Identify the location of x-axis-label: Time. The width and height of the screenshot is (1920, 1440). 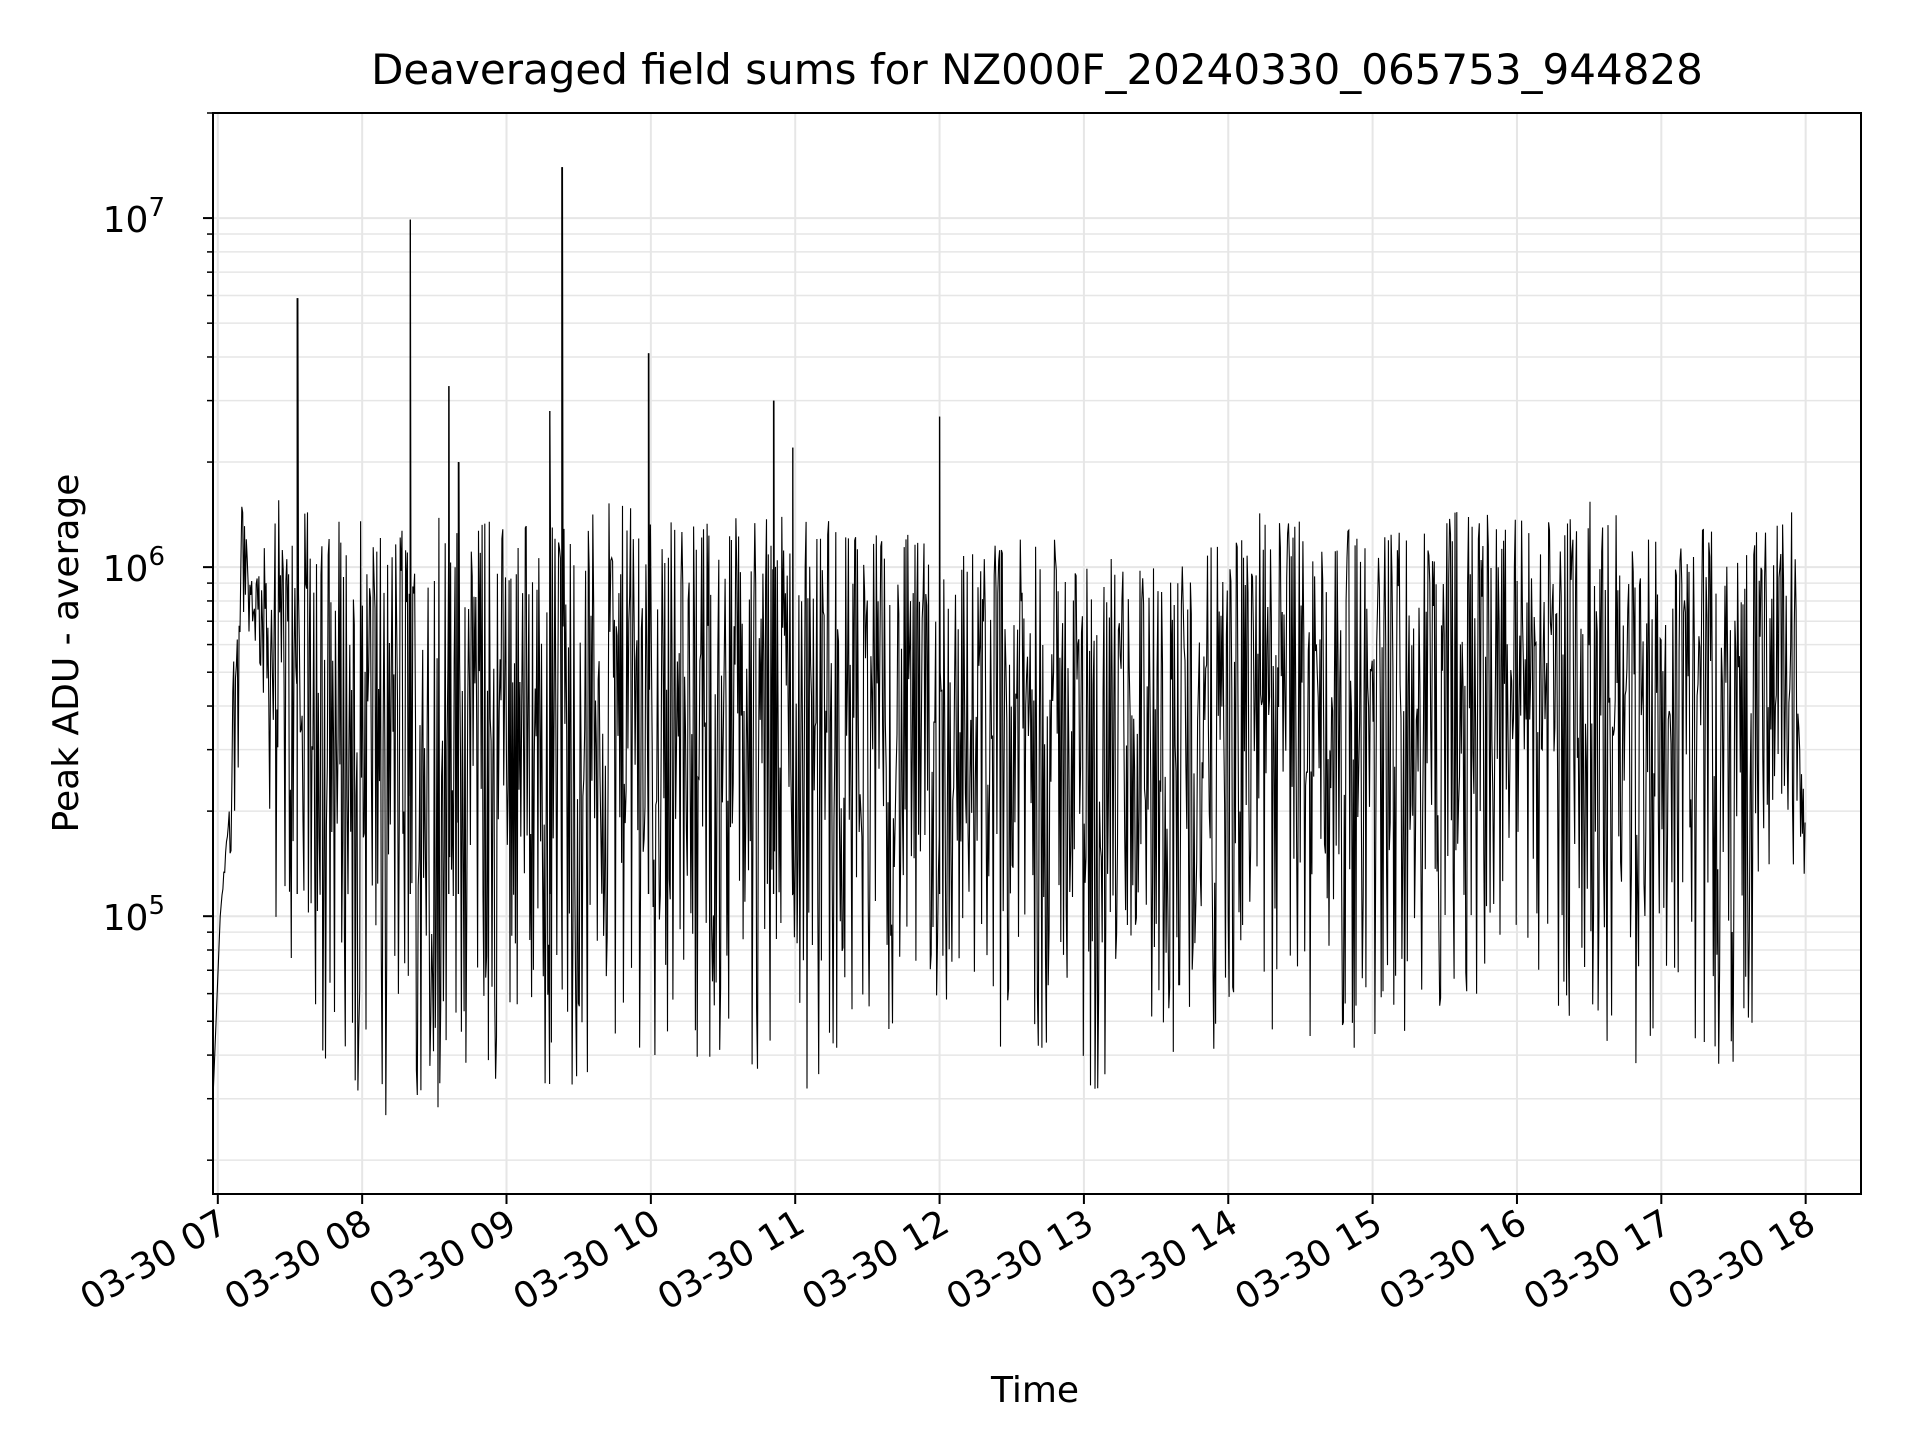
(1034, 1390).